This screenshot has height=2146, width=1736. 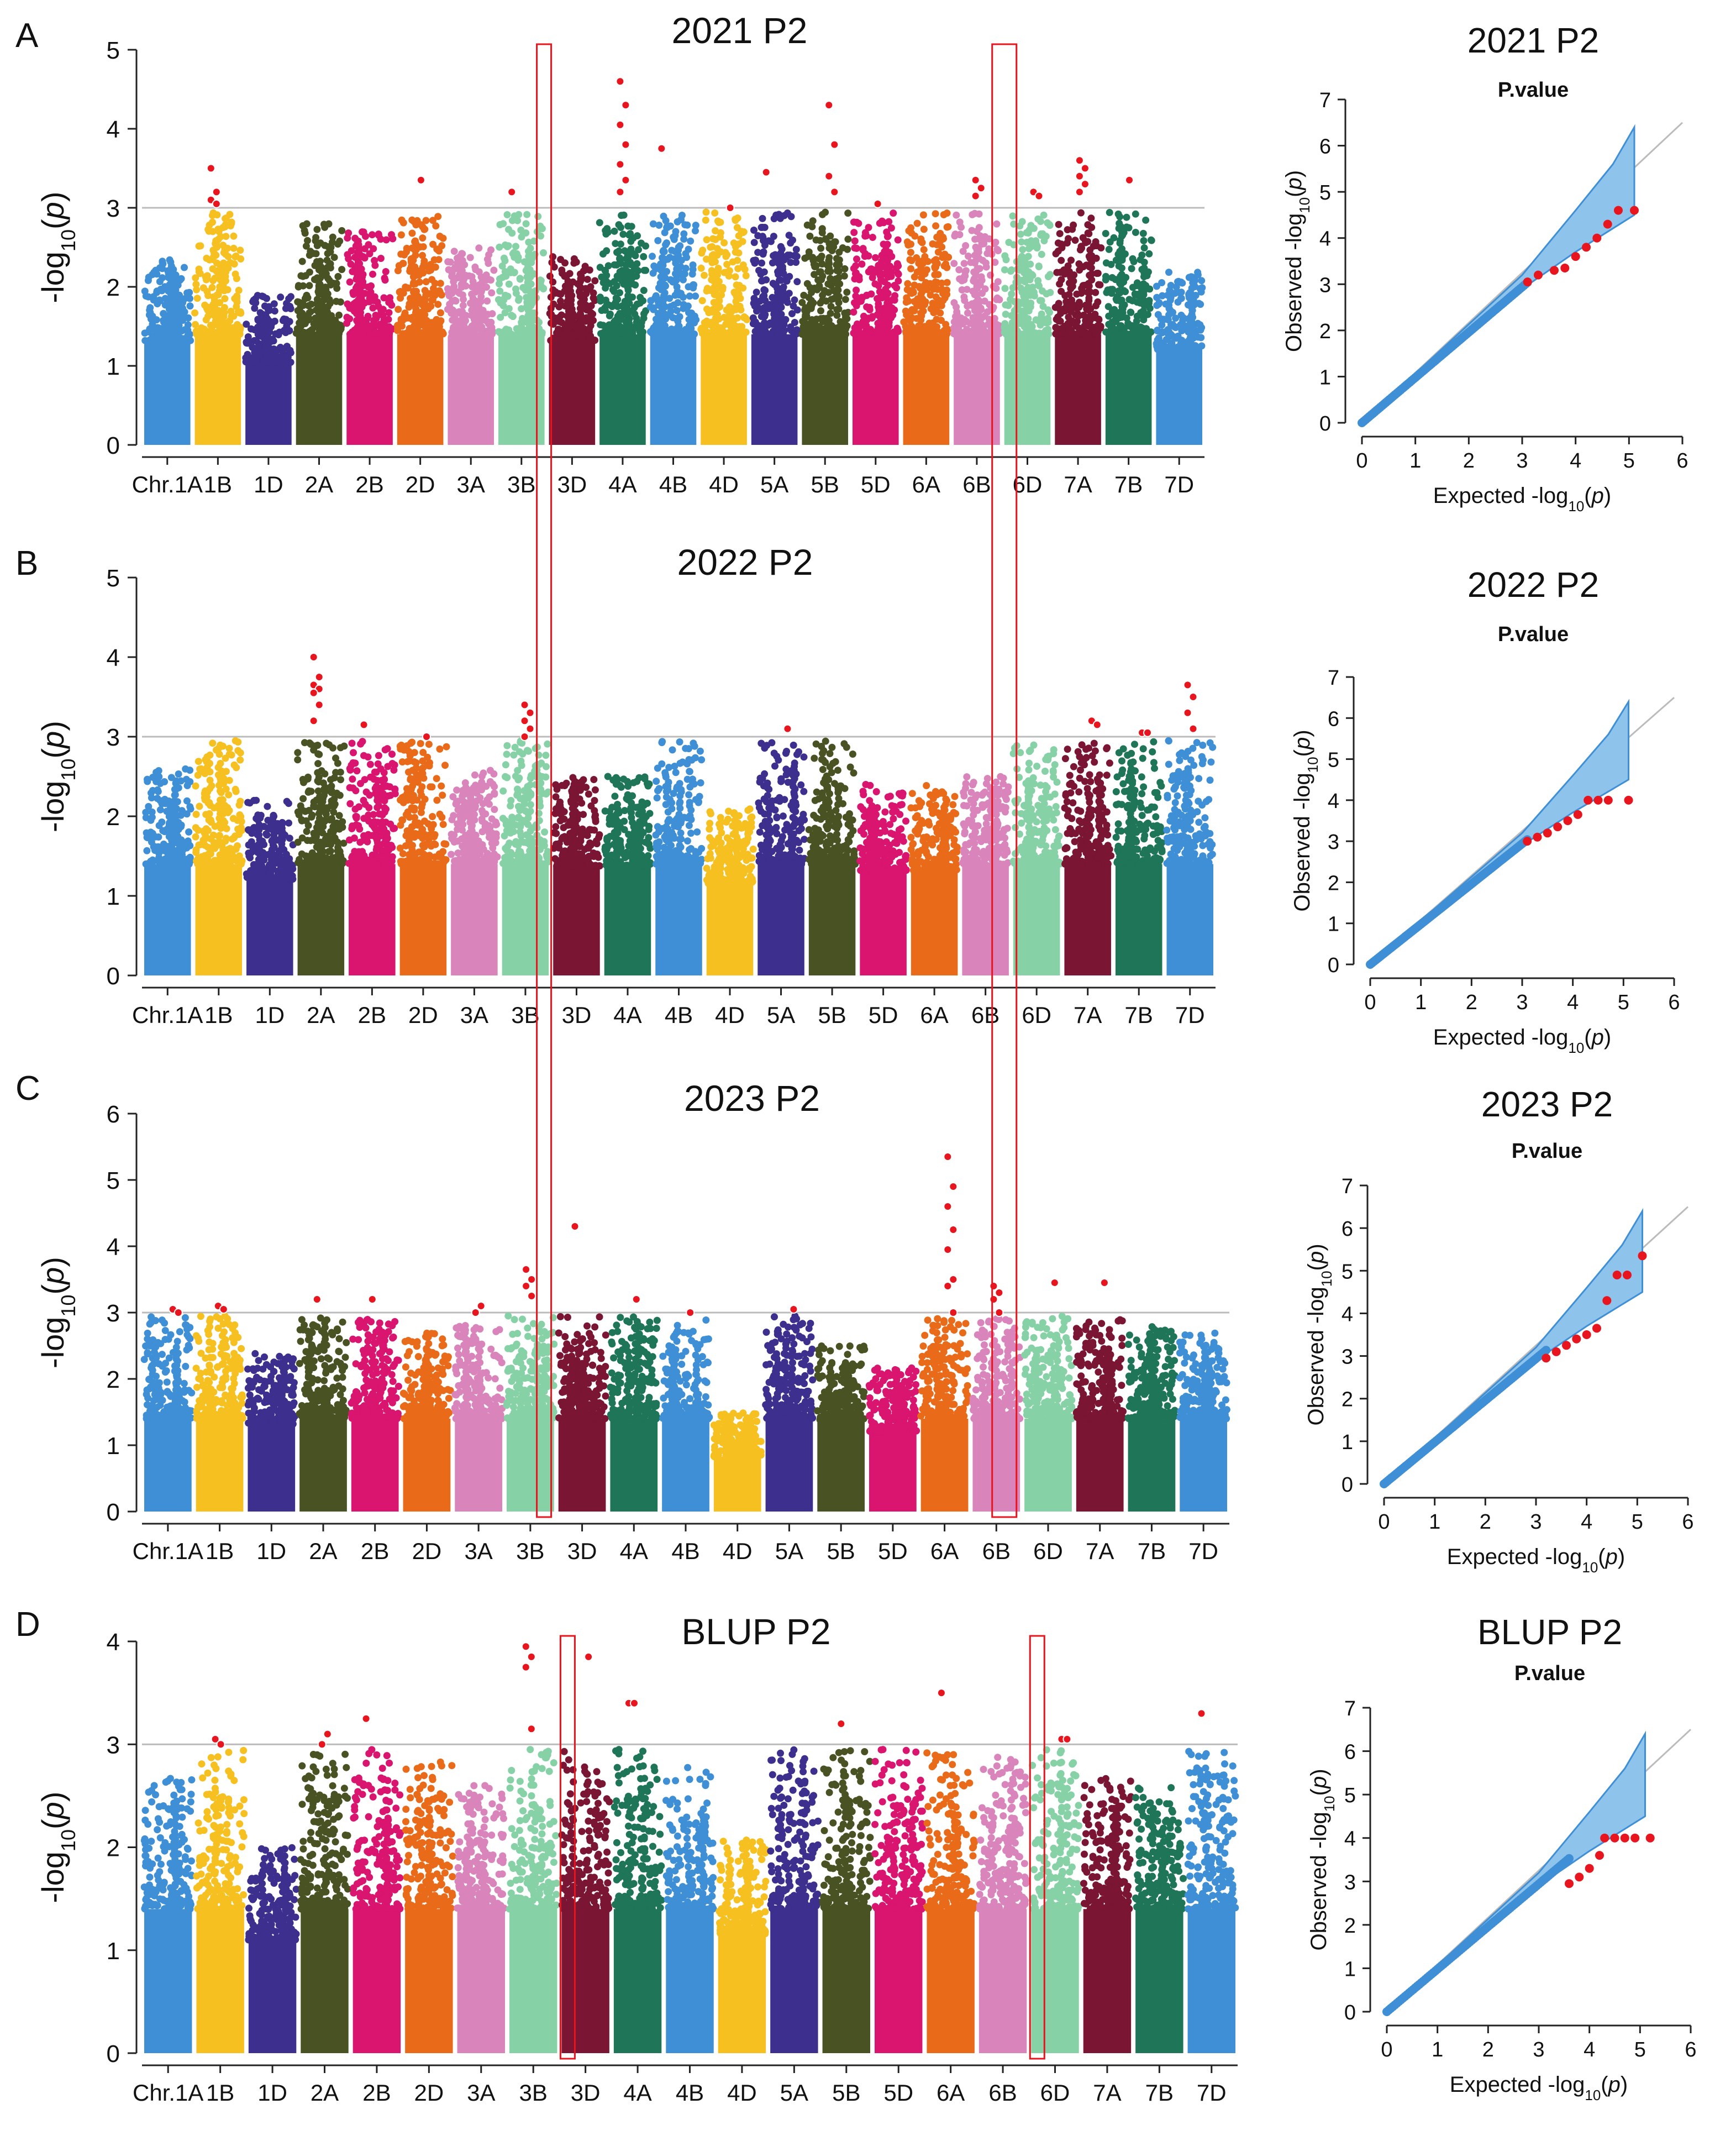 I want to click on y-tick-label: 5, so click(x=114, y=50).